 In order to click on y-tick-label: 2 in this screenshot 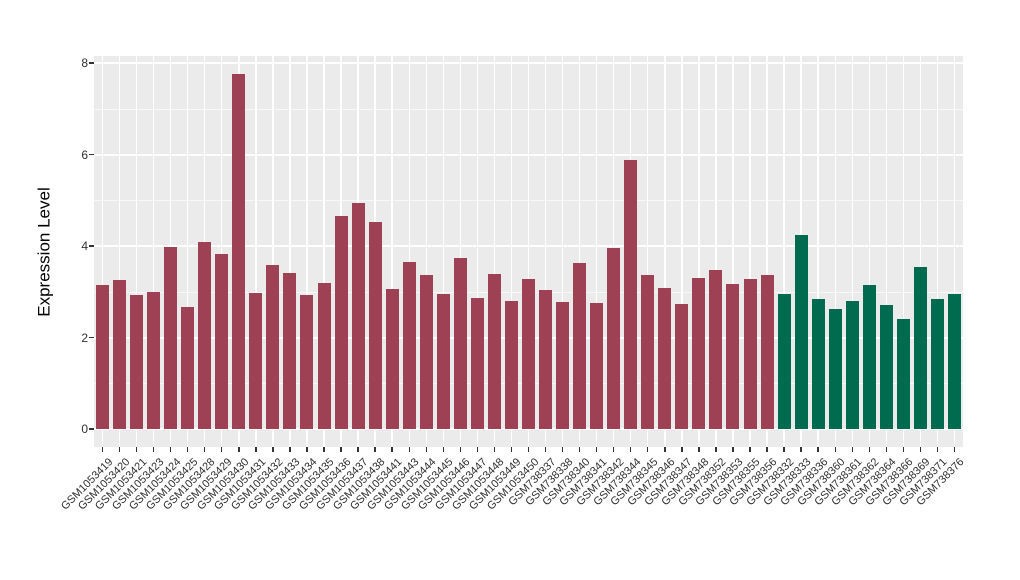, I will do `click(84, 337)`.